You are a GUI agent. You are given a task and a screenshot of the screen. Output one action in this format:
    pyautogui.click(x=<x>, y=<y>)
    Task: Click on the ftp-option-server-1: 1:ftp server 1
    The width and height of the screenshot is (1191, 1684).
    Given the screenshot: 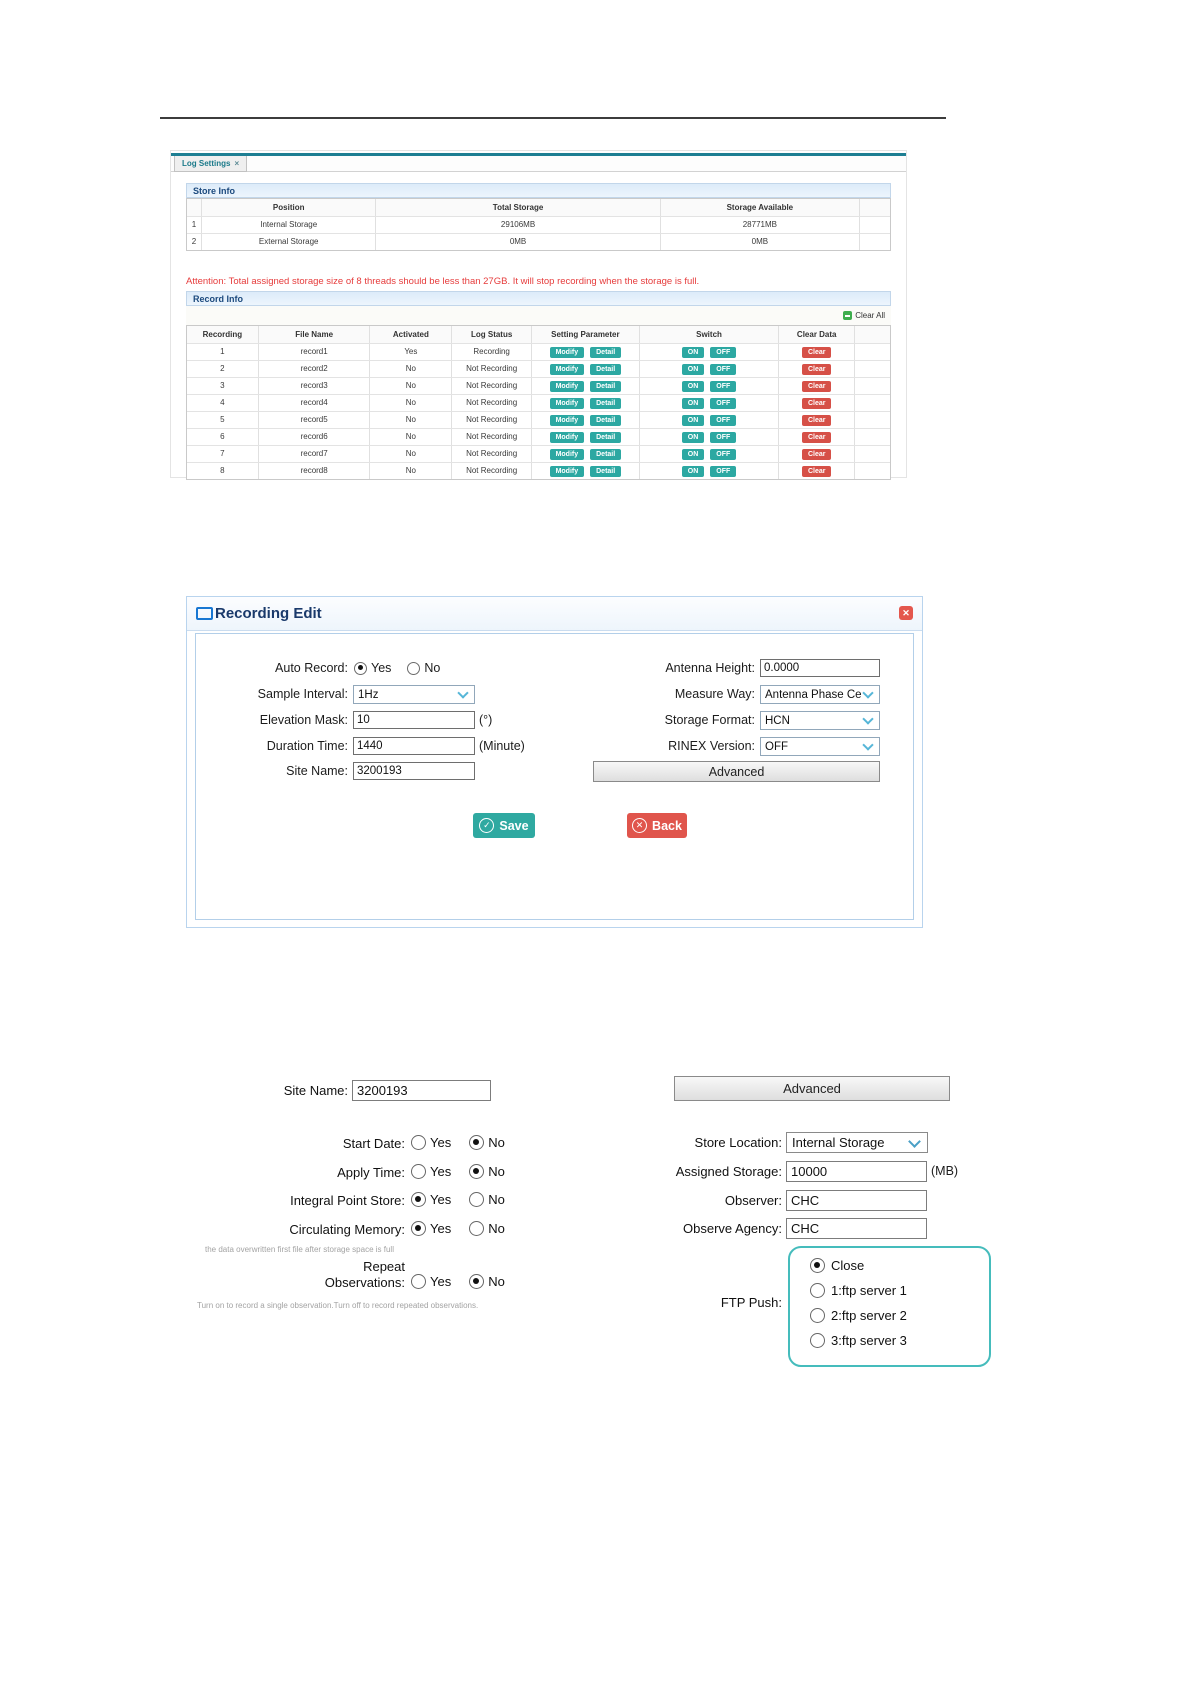 What is the action you would take?
    pyautogui.click(x=858, y=1290)
    